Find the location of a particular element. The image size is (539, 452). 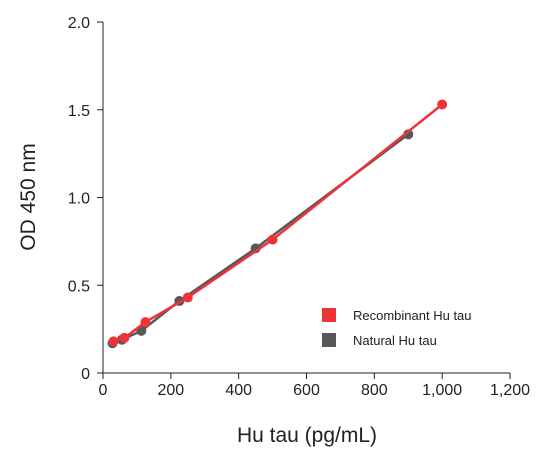

y-tick-label: 0 is located at coordinates (85, 374).